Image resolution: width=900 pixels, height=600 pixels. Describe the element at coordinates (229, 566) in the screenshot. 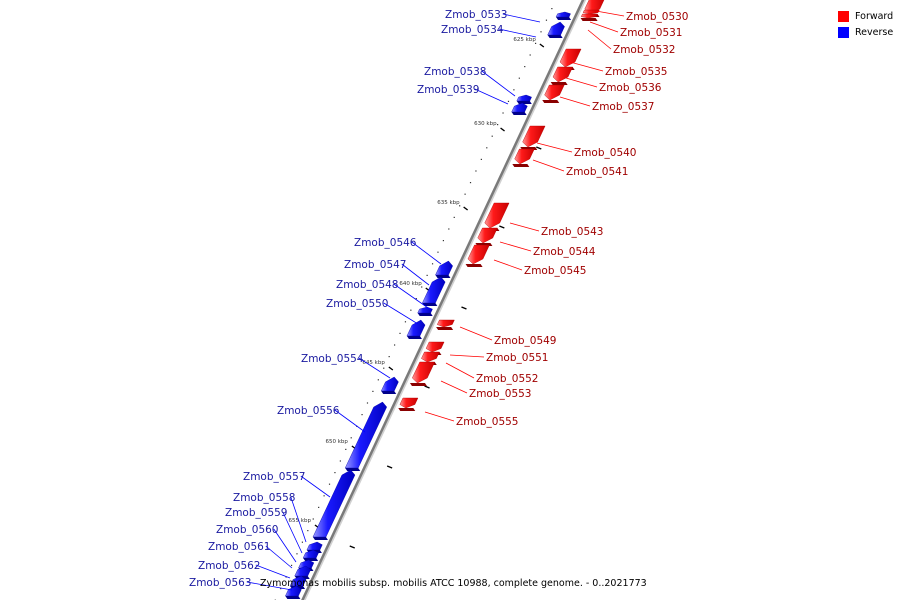

I see `gene-label-zmob-0562: Zmob_0562` at that location.